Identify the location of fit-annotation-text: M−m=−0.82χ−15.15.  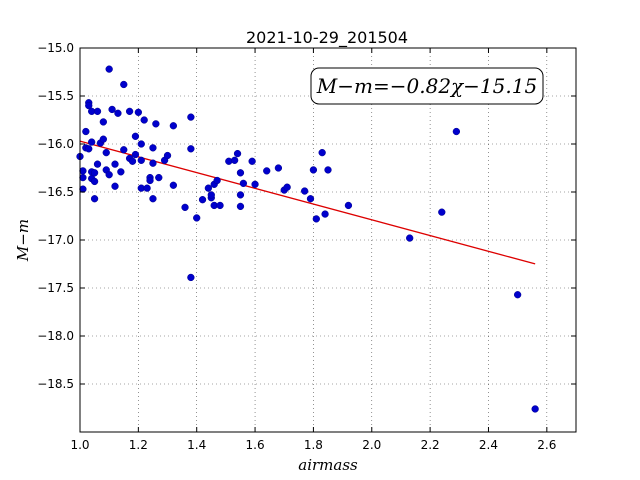
(426, 86).